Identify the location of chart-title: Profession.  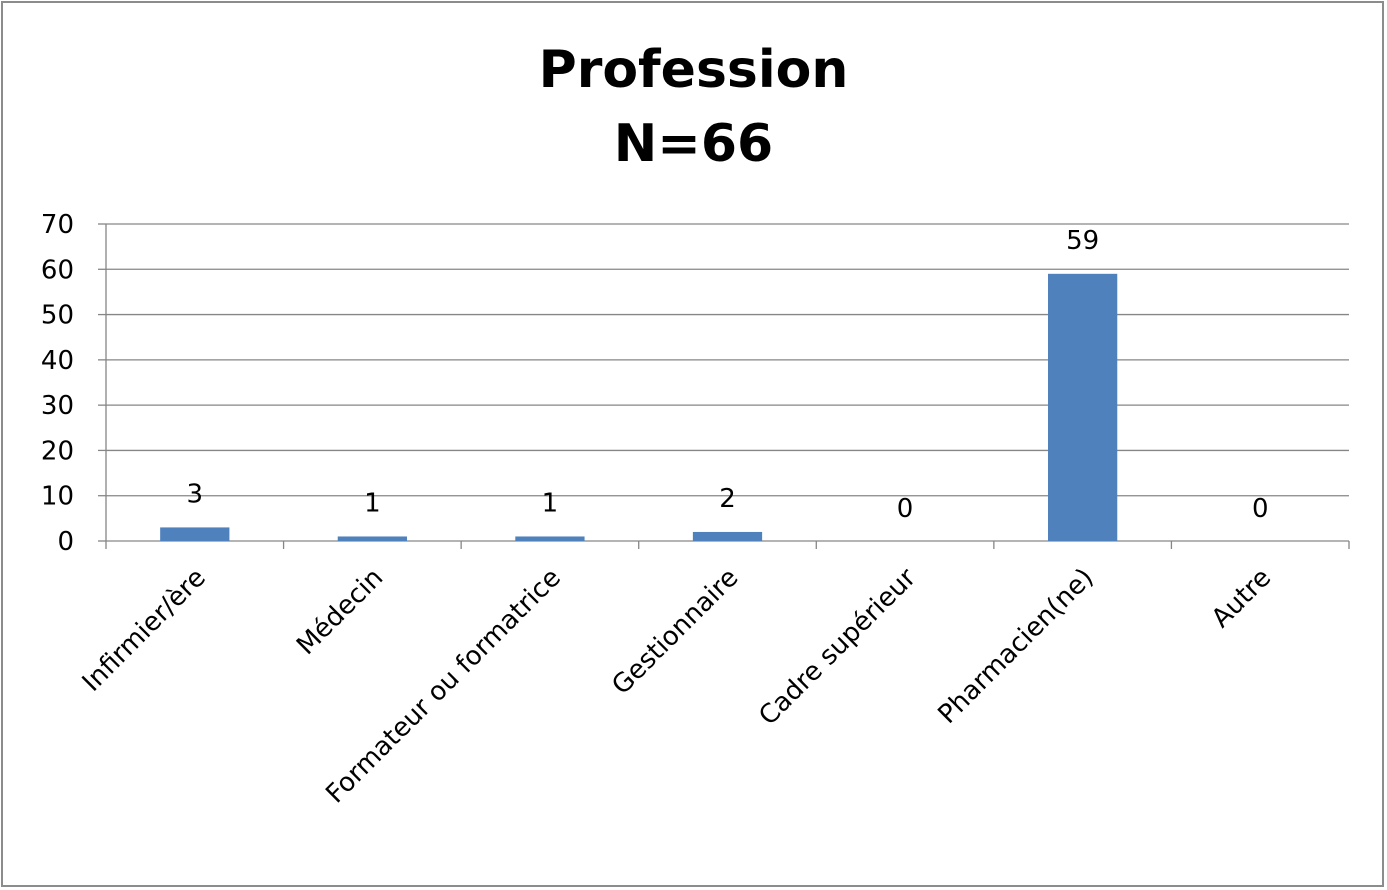
(693, 70).